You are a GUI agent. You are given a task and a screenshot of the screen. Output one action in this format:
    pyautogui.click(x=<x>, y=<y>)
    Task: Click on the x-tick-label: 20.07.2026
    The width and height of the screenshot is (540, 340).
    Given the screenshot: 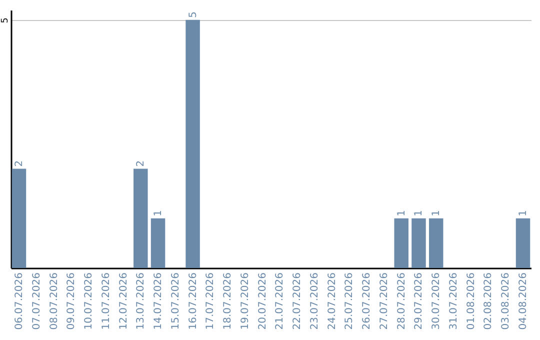 What is the action you would take?
    pyautogui.click(x=262, y=301)
    